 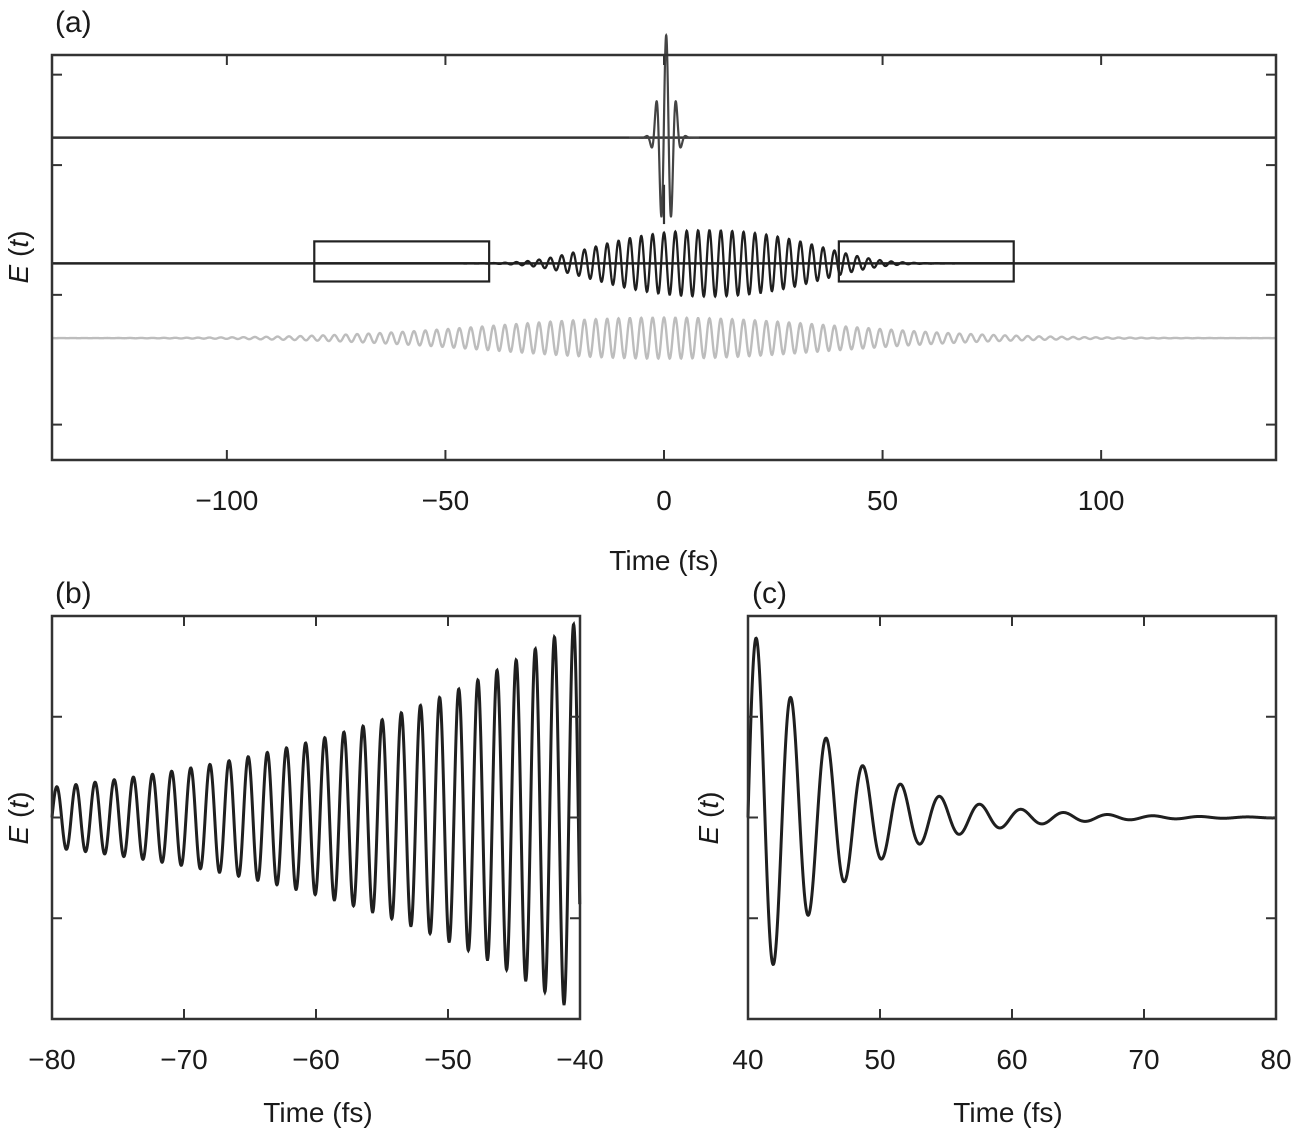 I want to click on panel-a-zoom-boxes, so click(x=664, y=261).